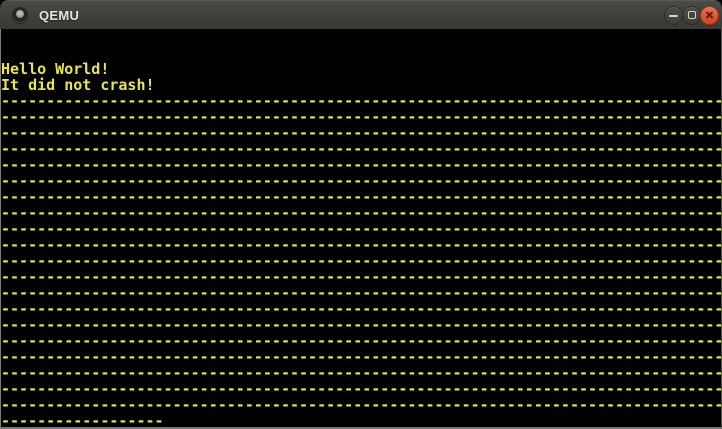 The height and width of the screenshot is (429, 722). I want to click on close-icon, so click(709, 15).